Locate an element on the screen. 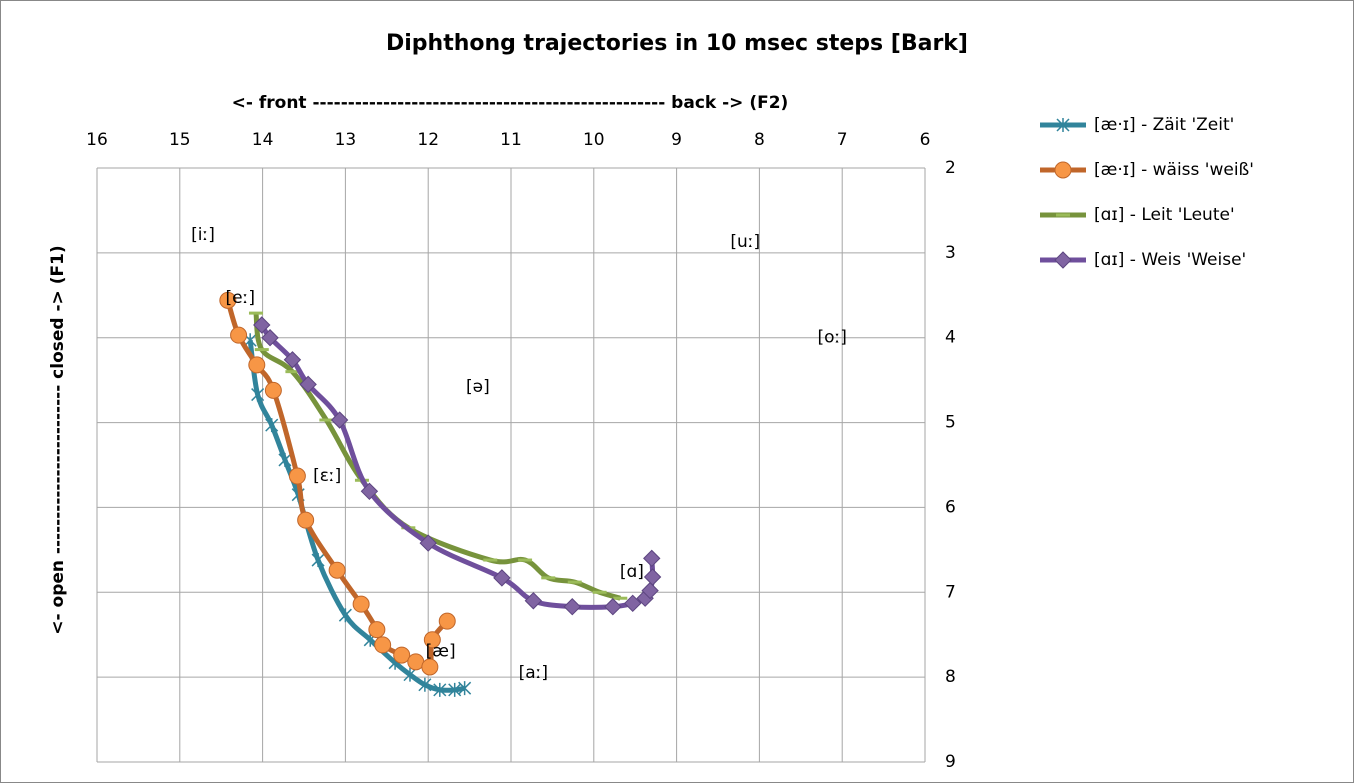 The height and width of the screenshot is (784, 1355). x-tick-label: 13 is located at coordinates (346, 140).